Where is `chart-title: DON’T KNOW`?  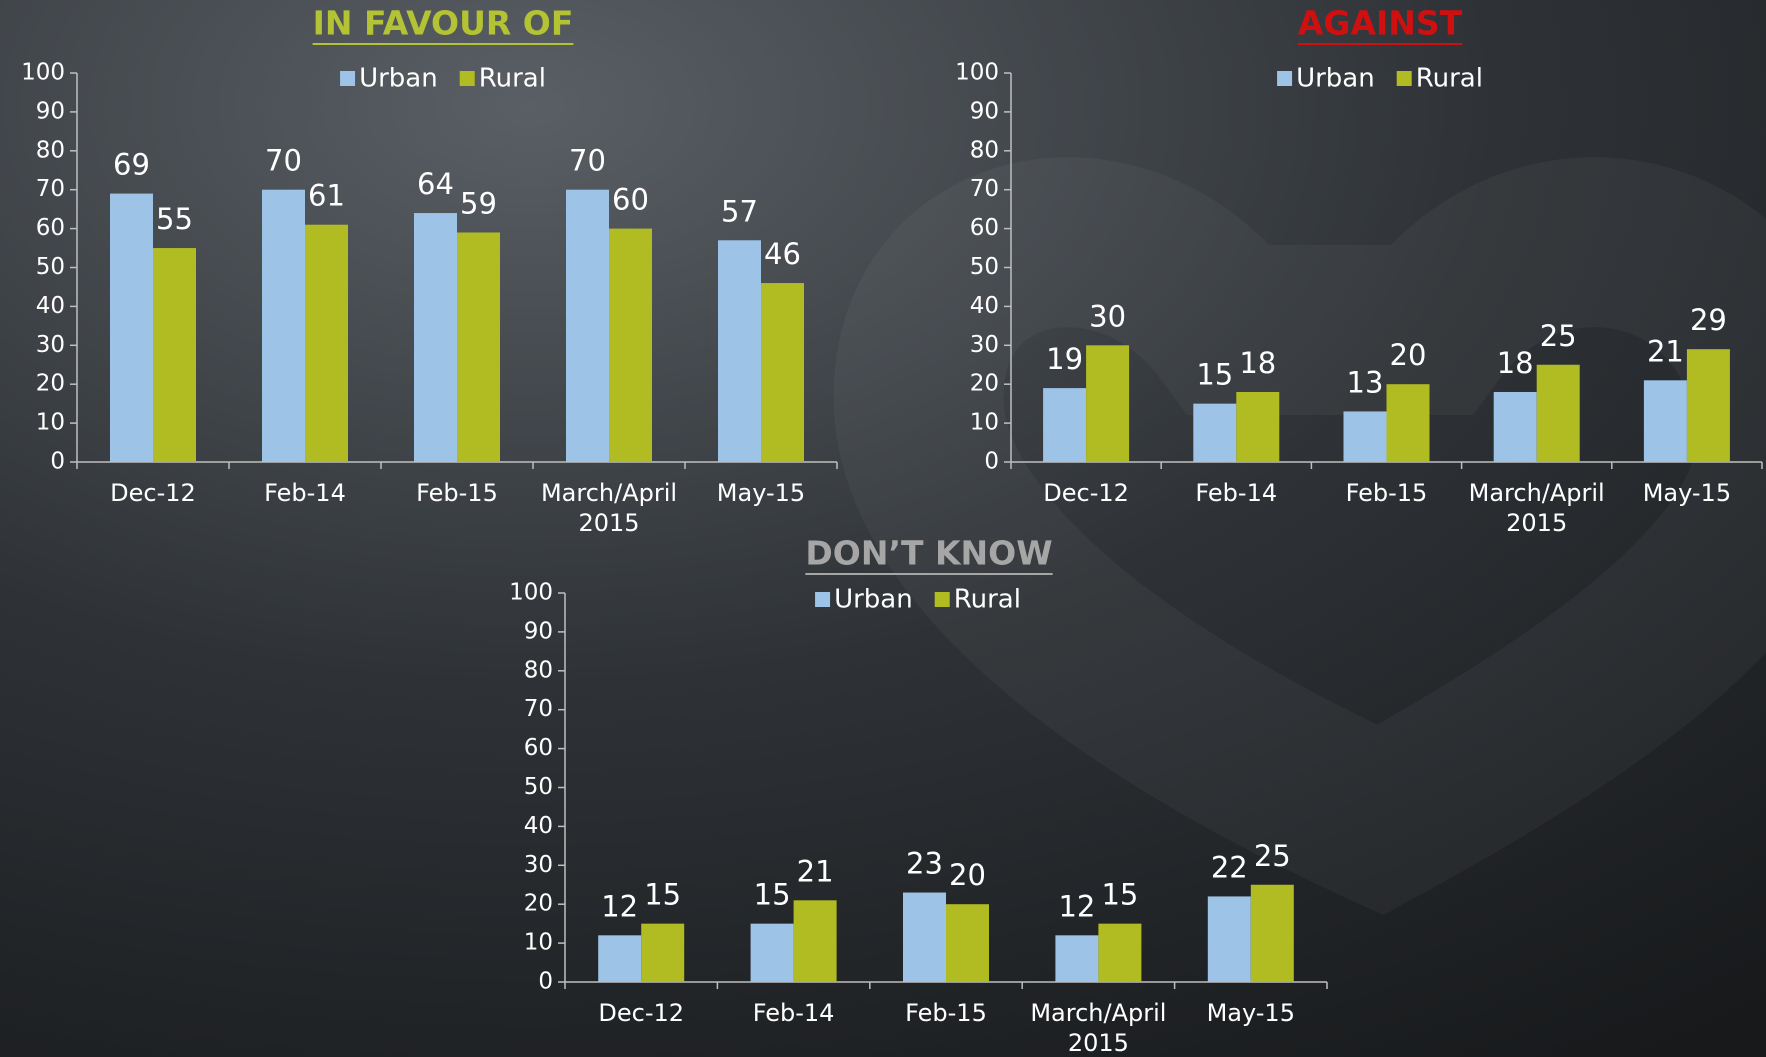 chart-title: DON’T KNOW is located at coordinates (928, 553).